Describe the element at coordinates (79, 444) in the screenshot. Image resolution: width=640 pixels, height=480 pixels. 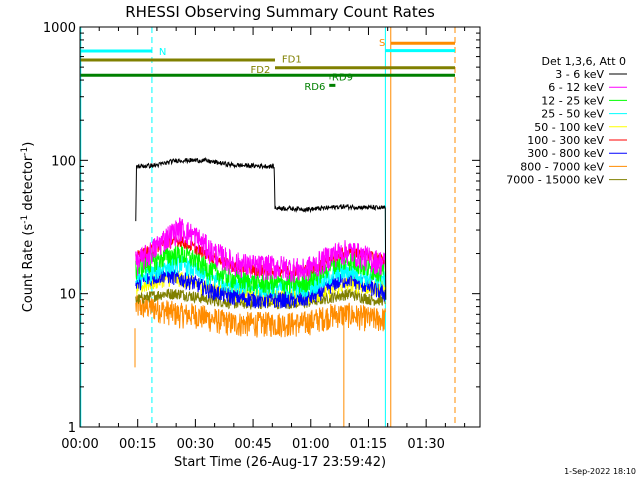
I see `x-tick-label-00-00: 00:00` at that location.